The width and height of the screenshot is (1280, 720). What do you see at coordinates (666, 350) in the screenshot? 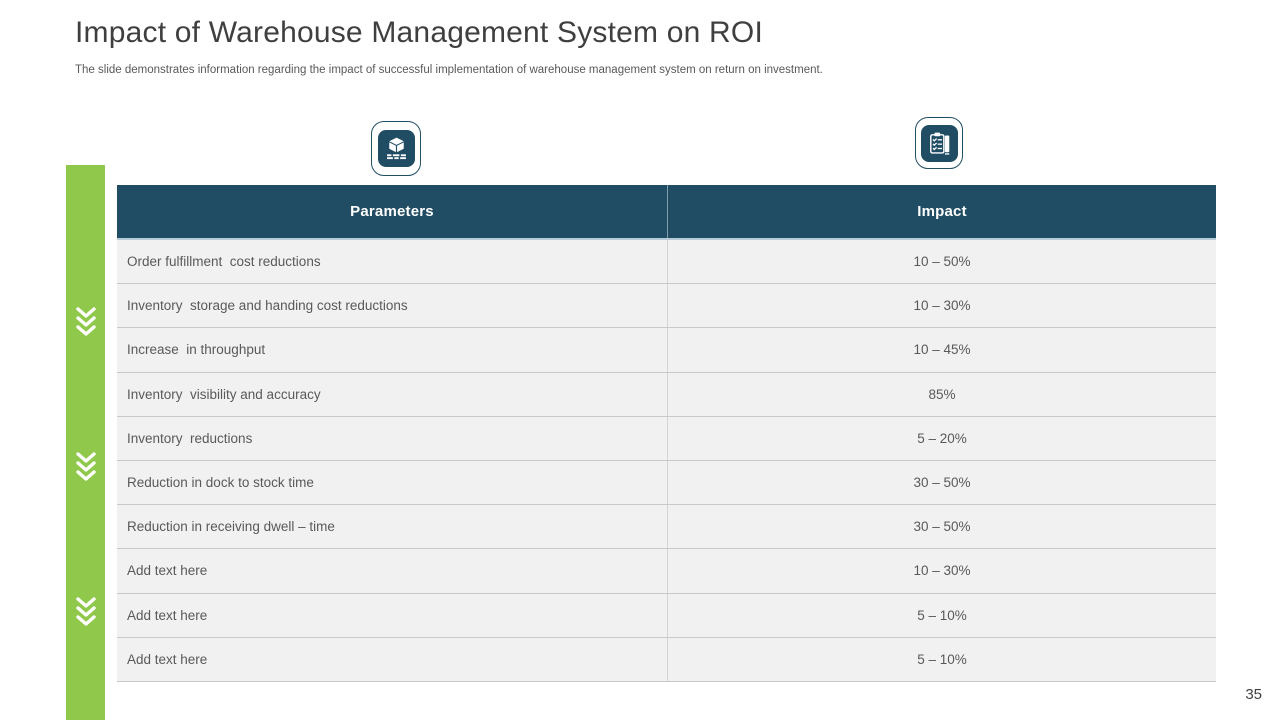
I see `table-row: Increase in throughput 10 – 45%` at bounding box center [666, 350].